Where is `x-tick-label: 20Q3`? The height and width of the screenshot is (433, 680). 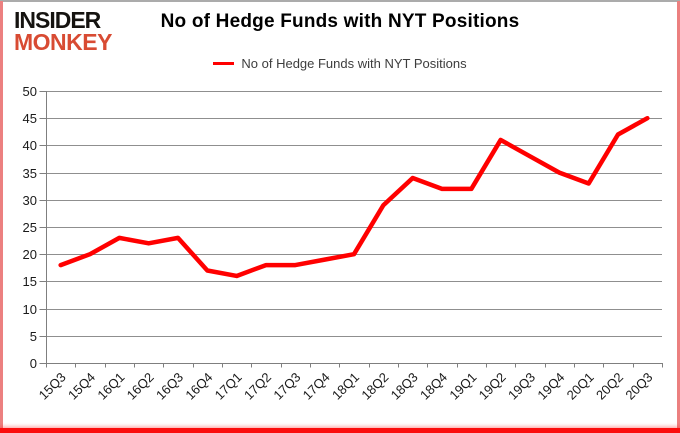 x-tick-label: 20Q3 is located at coordinates (638, 386).